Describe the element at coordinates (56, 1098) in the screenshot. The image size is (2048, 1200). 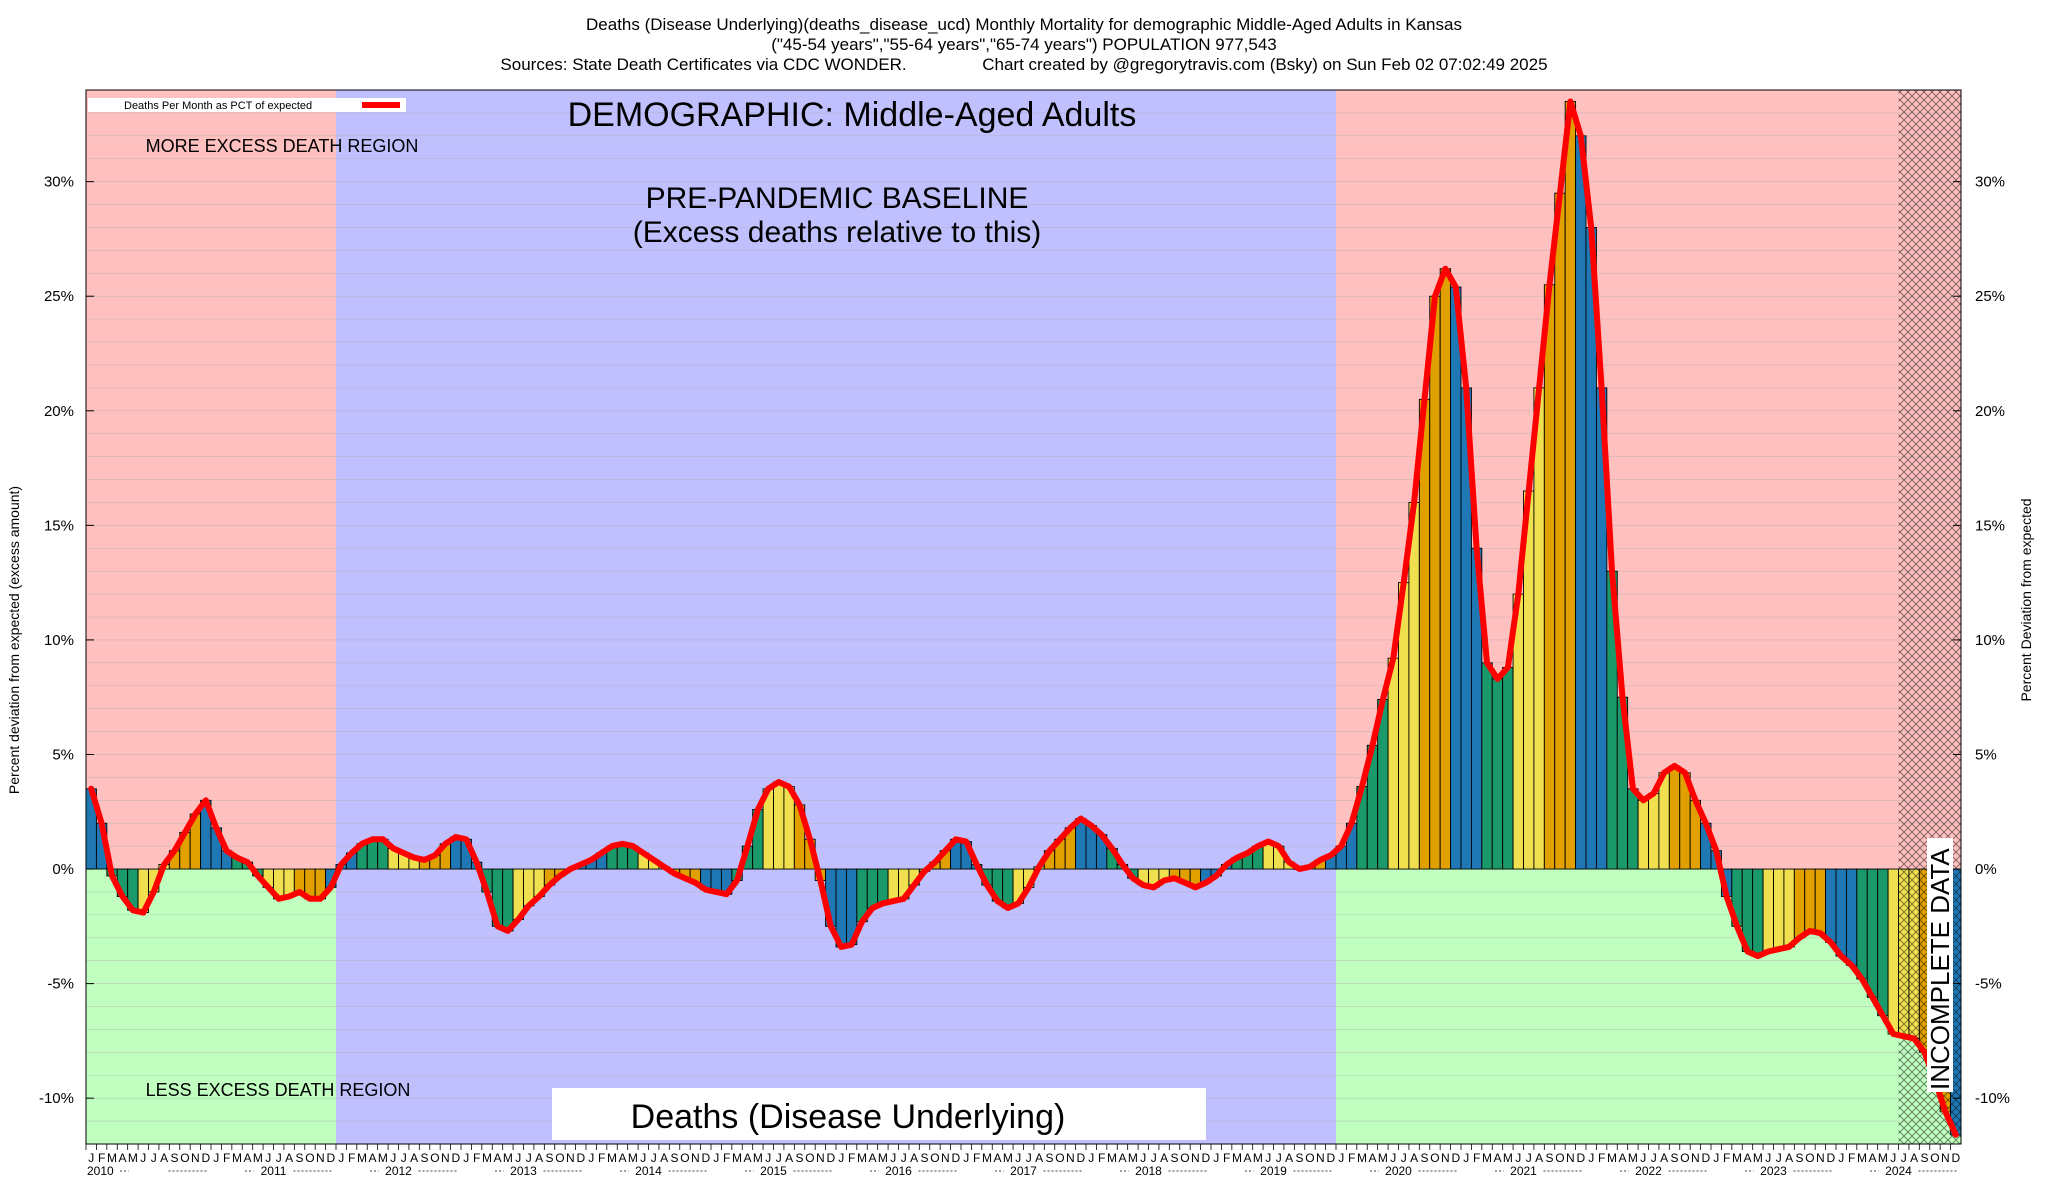
I see `y-tick-label-left: -10%` at that location.